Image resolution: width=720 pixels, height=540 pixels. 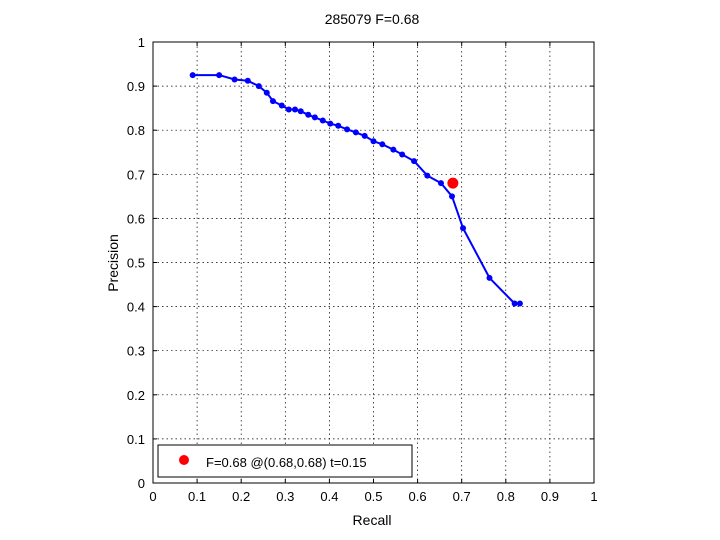 What do you see at coordinates (418, 496) in the screenshot?
I see `x-tick-label: 0.6` at bounding box center [418, 496].